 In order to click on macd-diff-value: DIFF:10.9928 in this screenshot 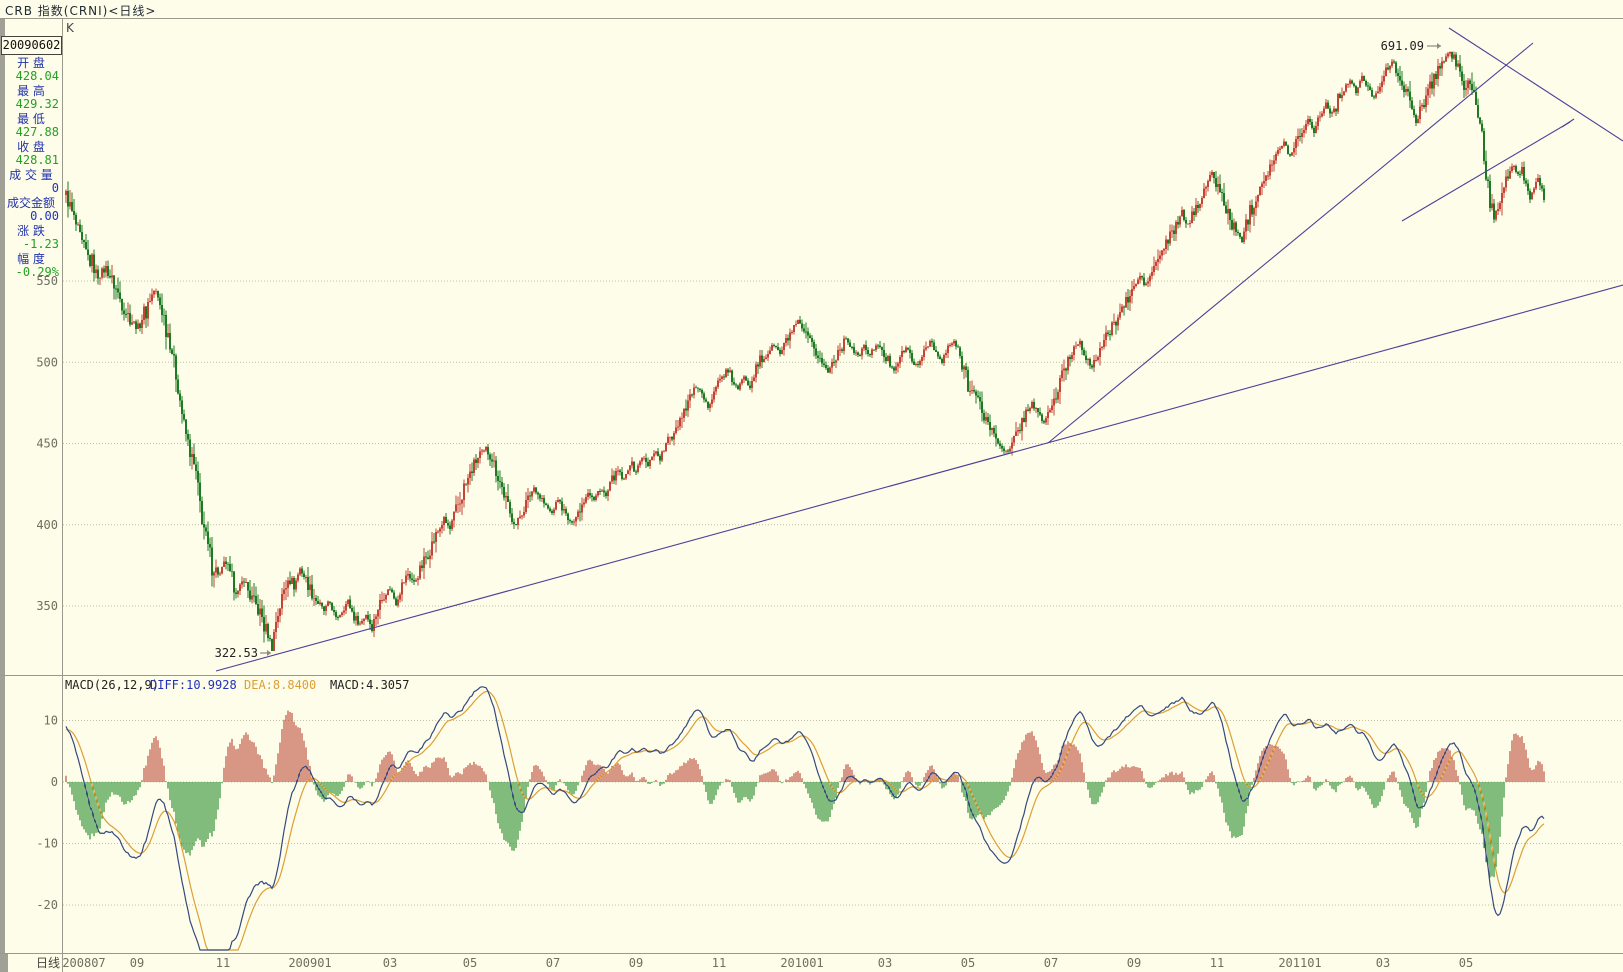, I will do `click(193, 685)`.